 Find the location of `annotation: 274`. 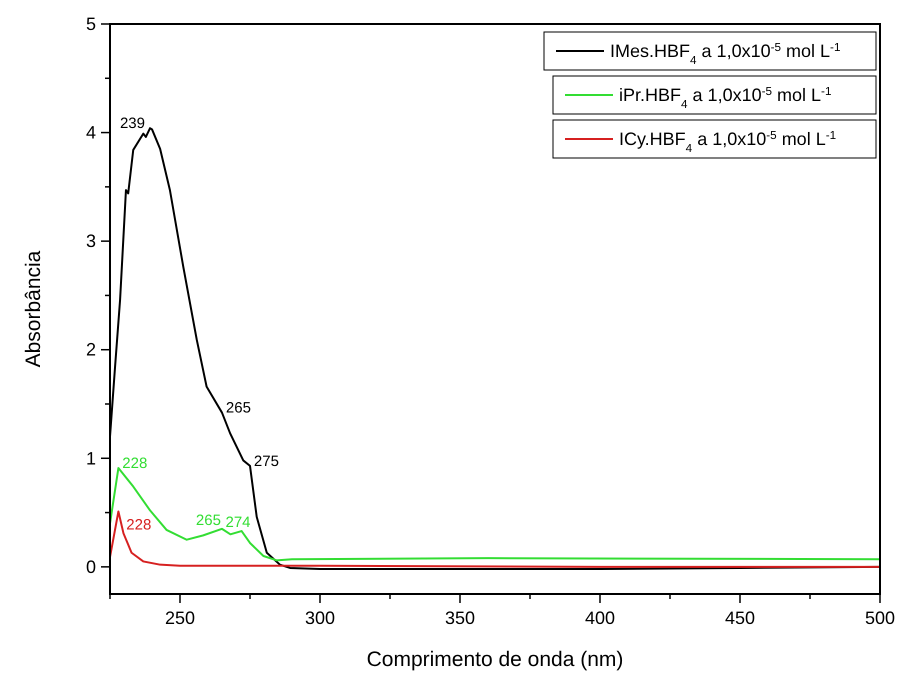

annotation: 274 is located at coordinates (238, 523).